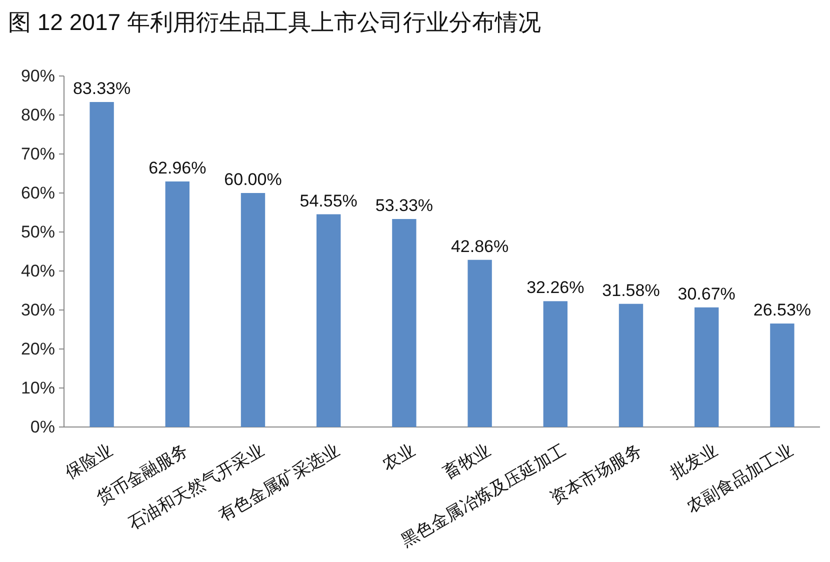 The image size is (830, 562). What do you see at coordinates (329, 200) in the screenshot?
I see `data-label: 54.55%` at bounding box center [329, 200].